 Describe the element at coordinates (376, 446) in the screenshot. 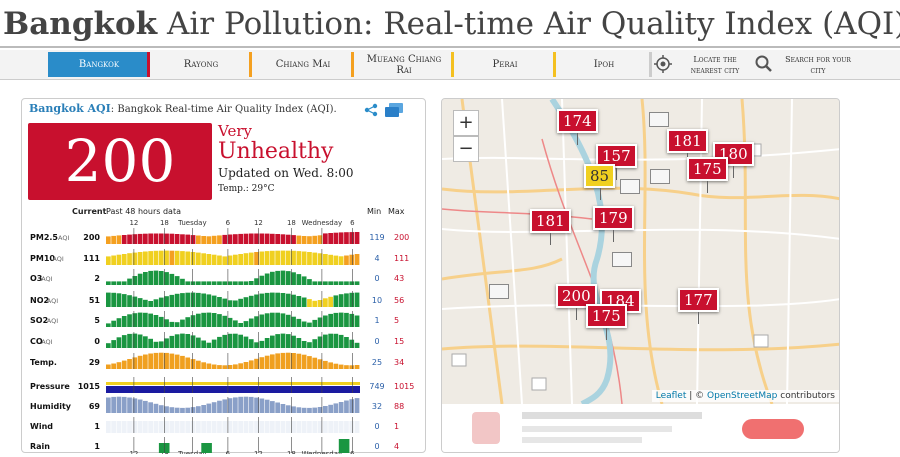

I see `row-min-value: 0` at that location.